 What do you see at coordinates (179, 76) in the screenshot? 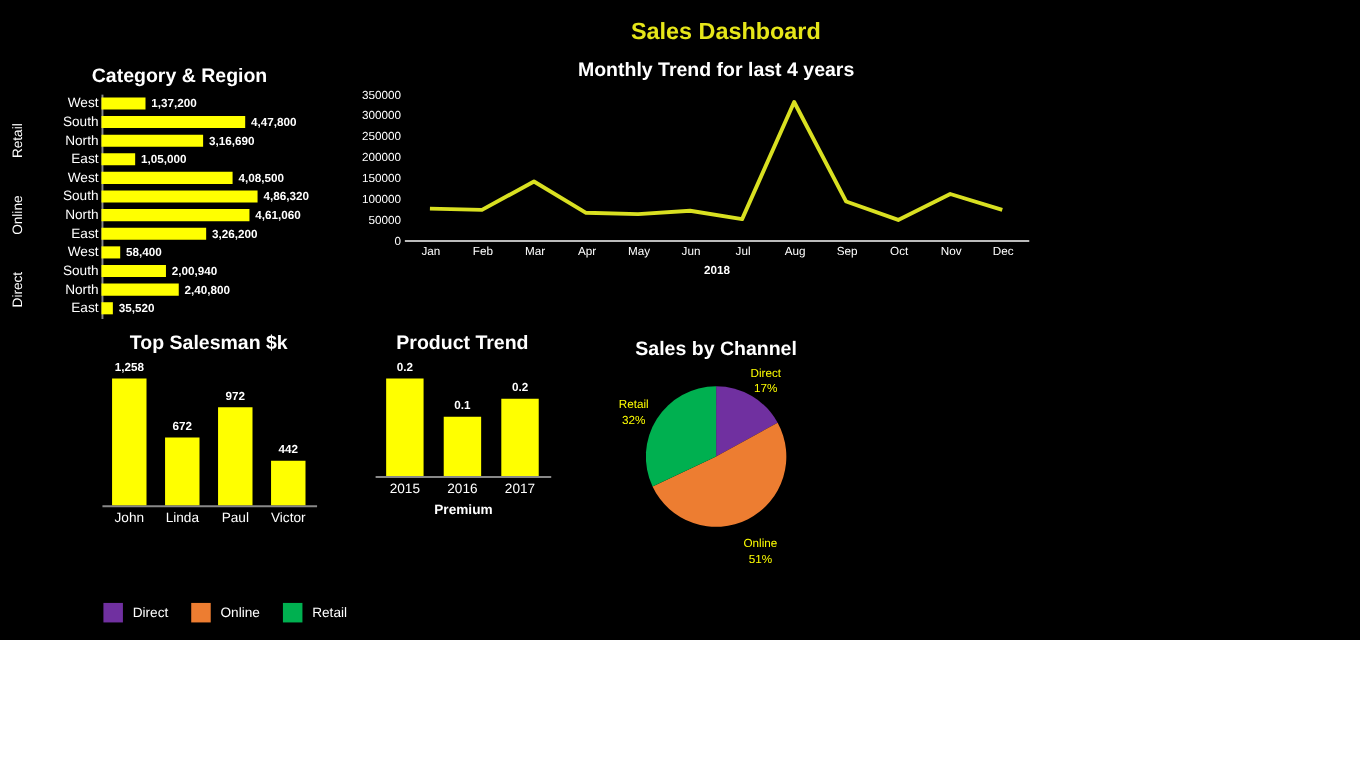
I see `chart-title: Category & Region` at bounding box center [179, 76].